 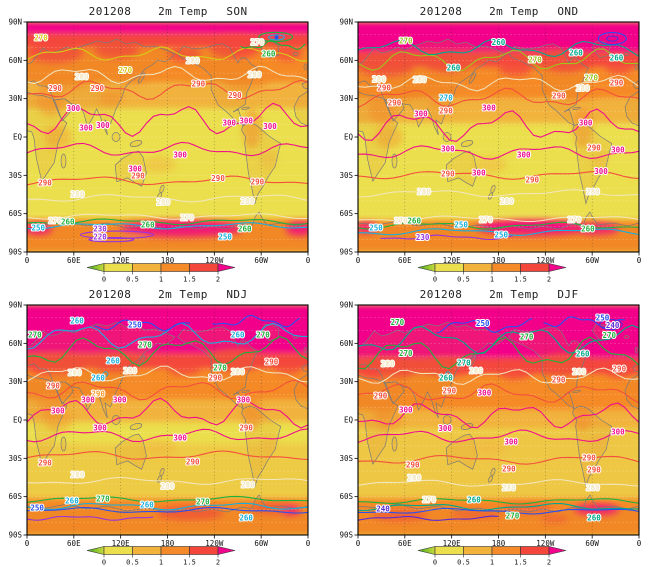 I want to click on lat-axis-label: 60S, so click(x=15, y=213).